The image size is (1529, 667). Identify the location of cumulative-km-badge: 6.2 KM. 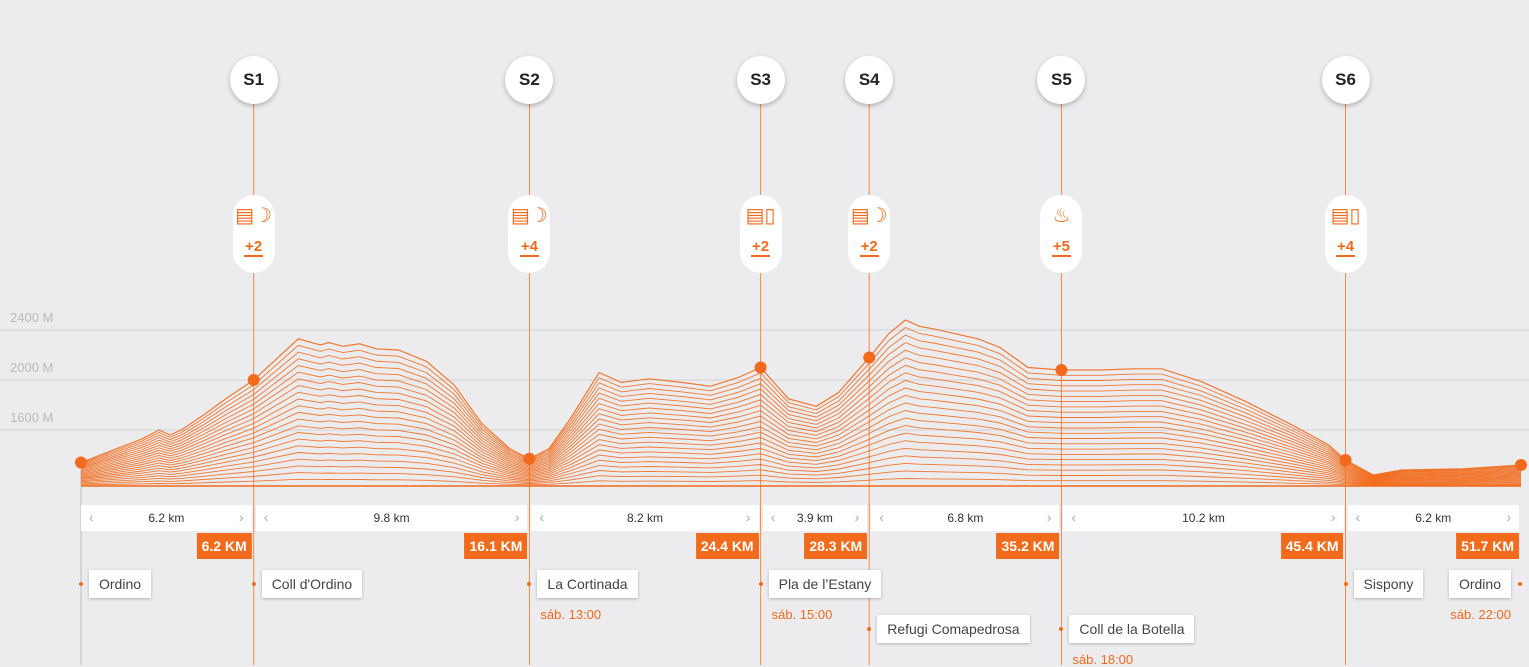
(224, 546).